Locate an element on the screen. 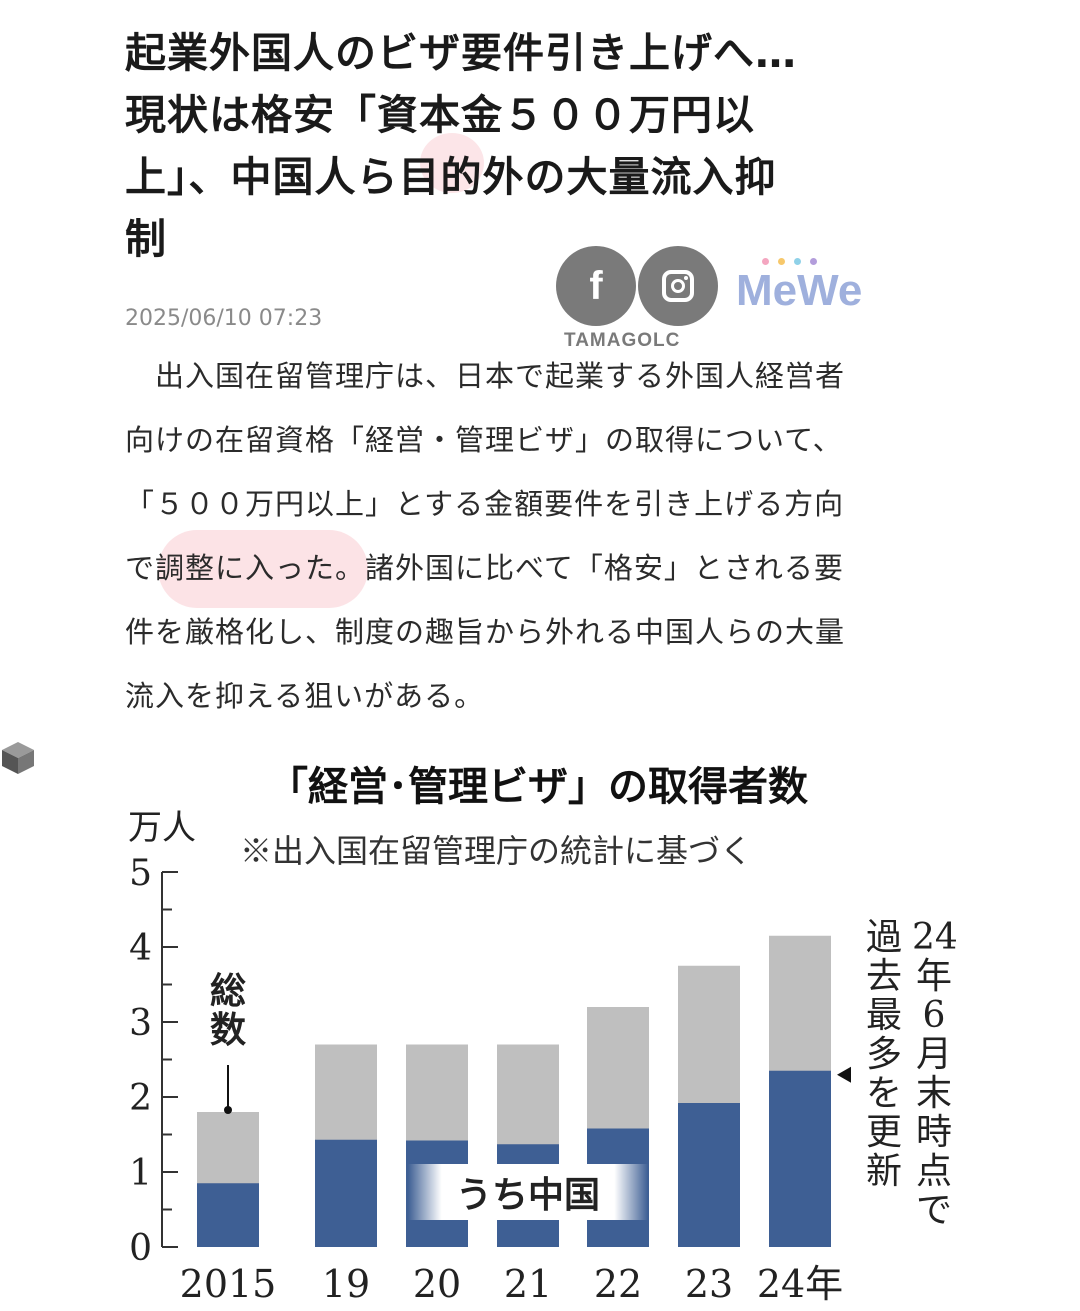  x-tick-label: 20 is located at coordinates (437, 1284).